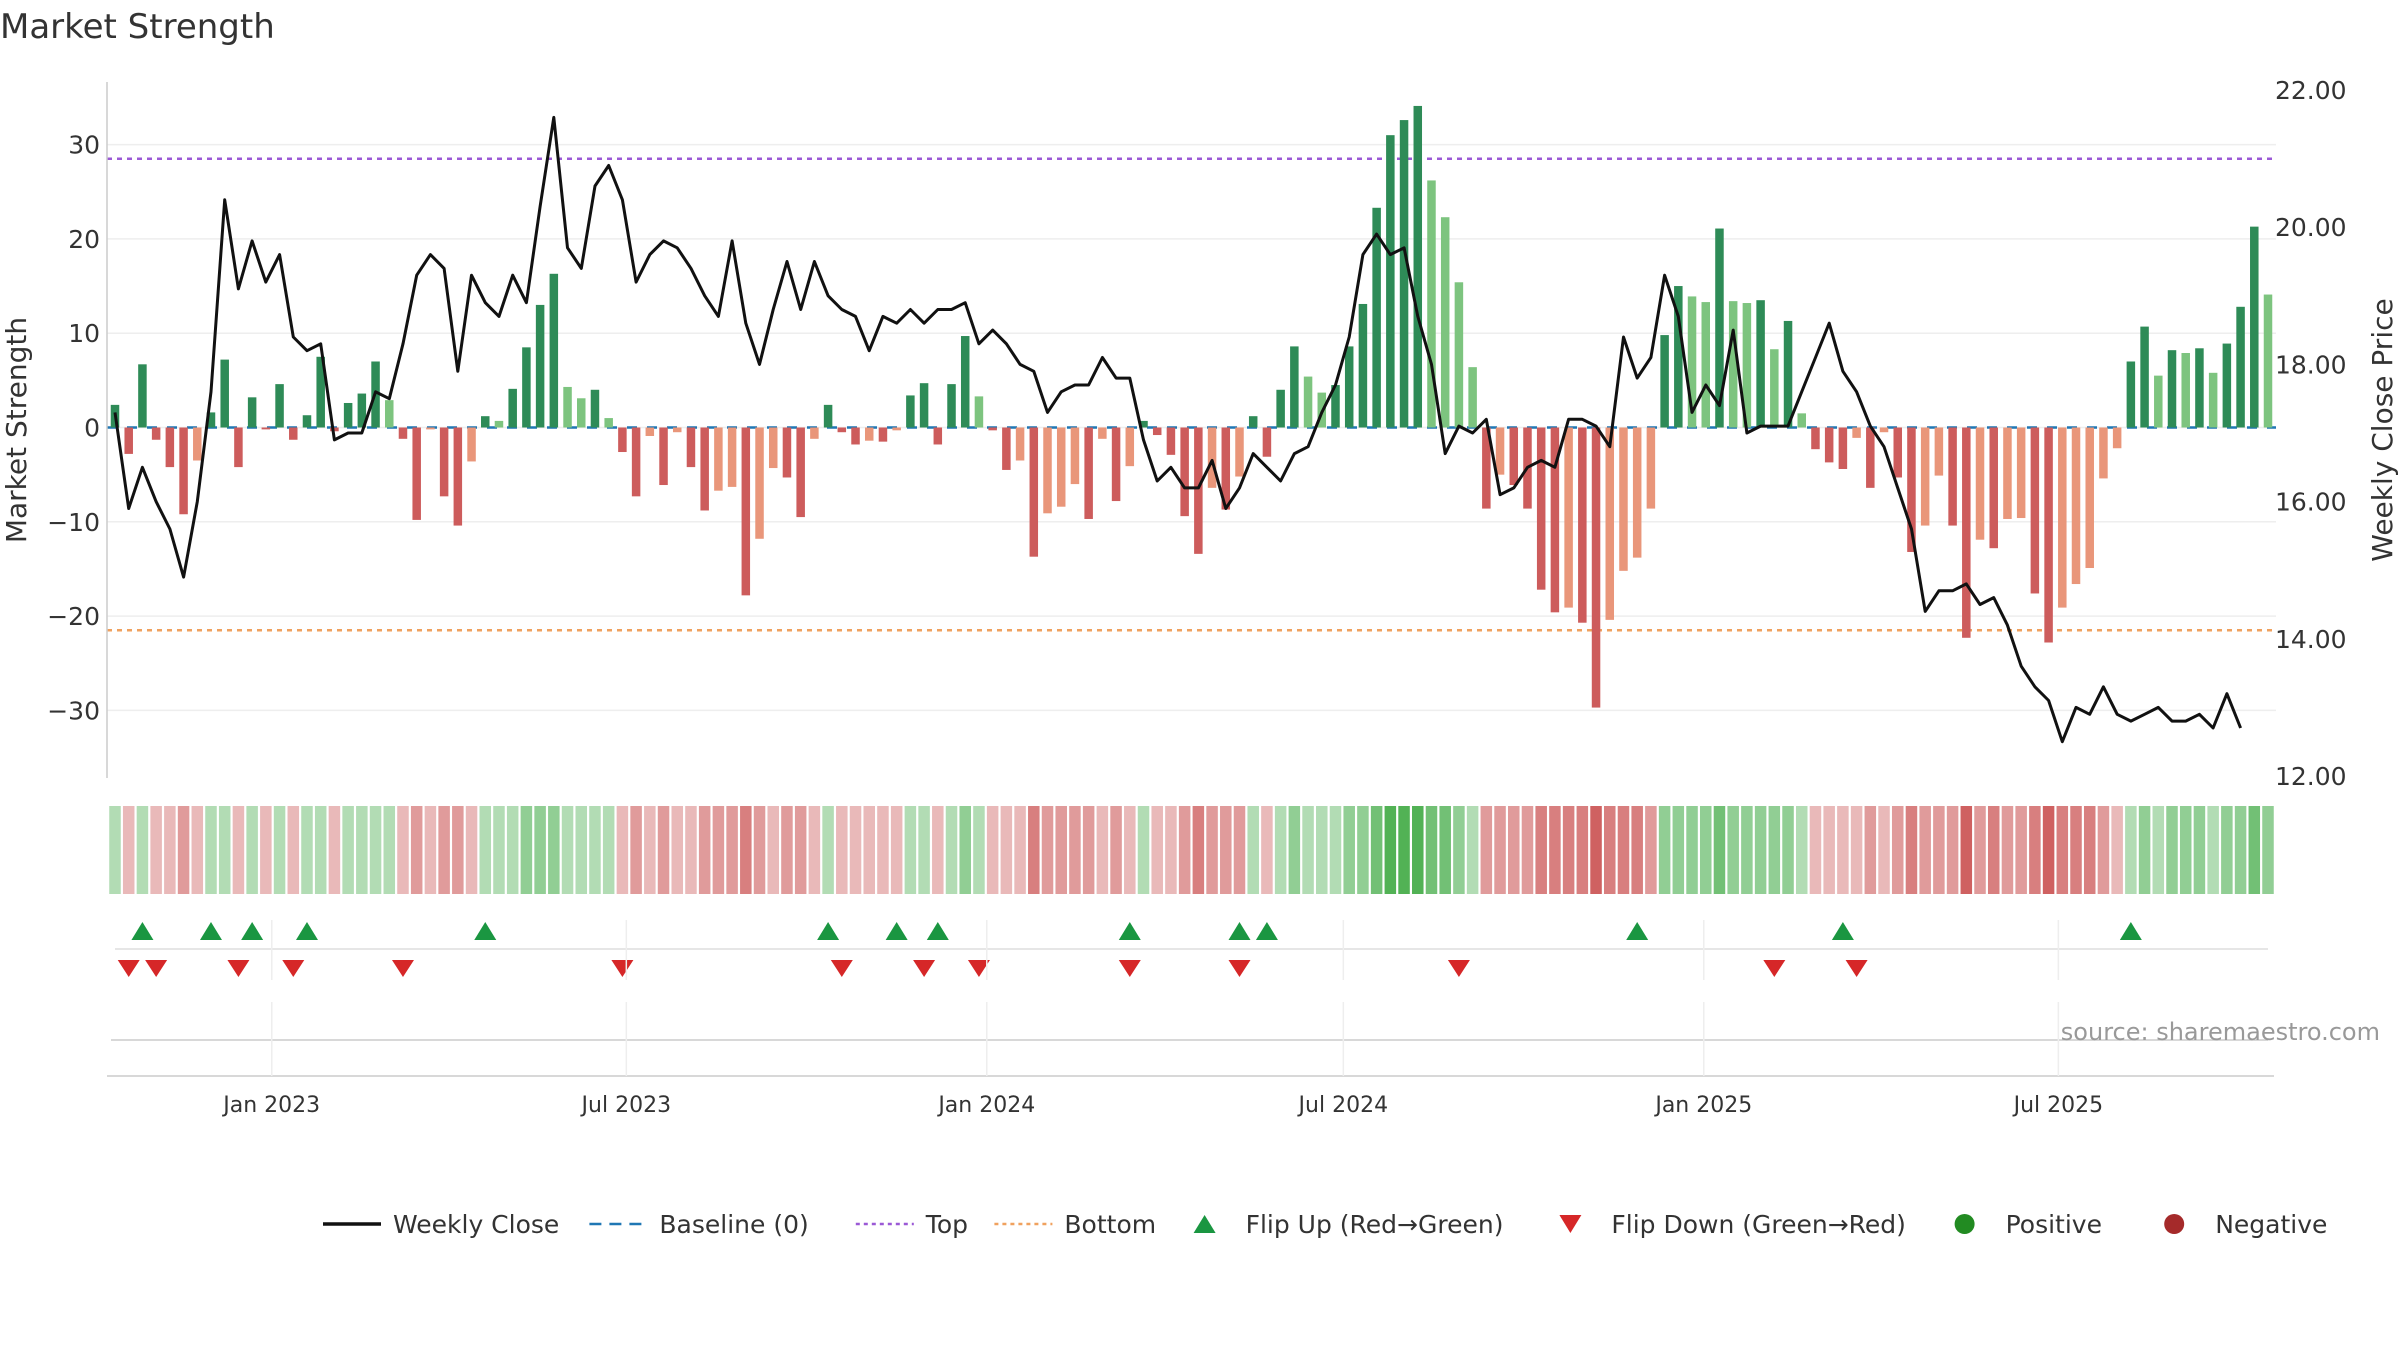 Image resolution: width=2400 pixels, height=1354 pixels. What do you see at coordinates (252, 931) in the screenshot?
I see `flip-up-marker` at bounding box center [252, 931].